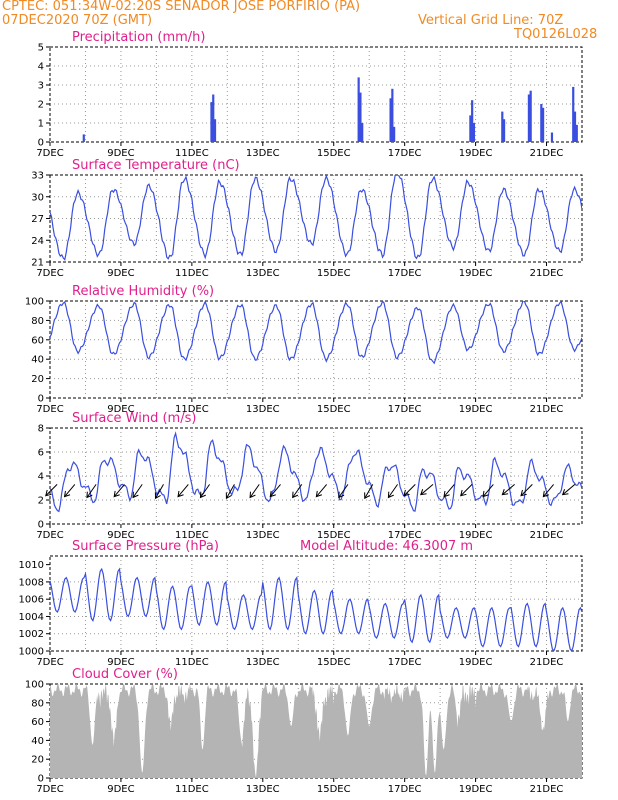  I want to click on y-tick-label: 60, so click(37, 722).